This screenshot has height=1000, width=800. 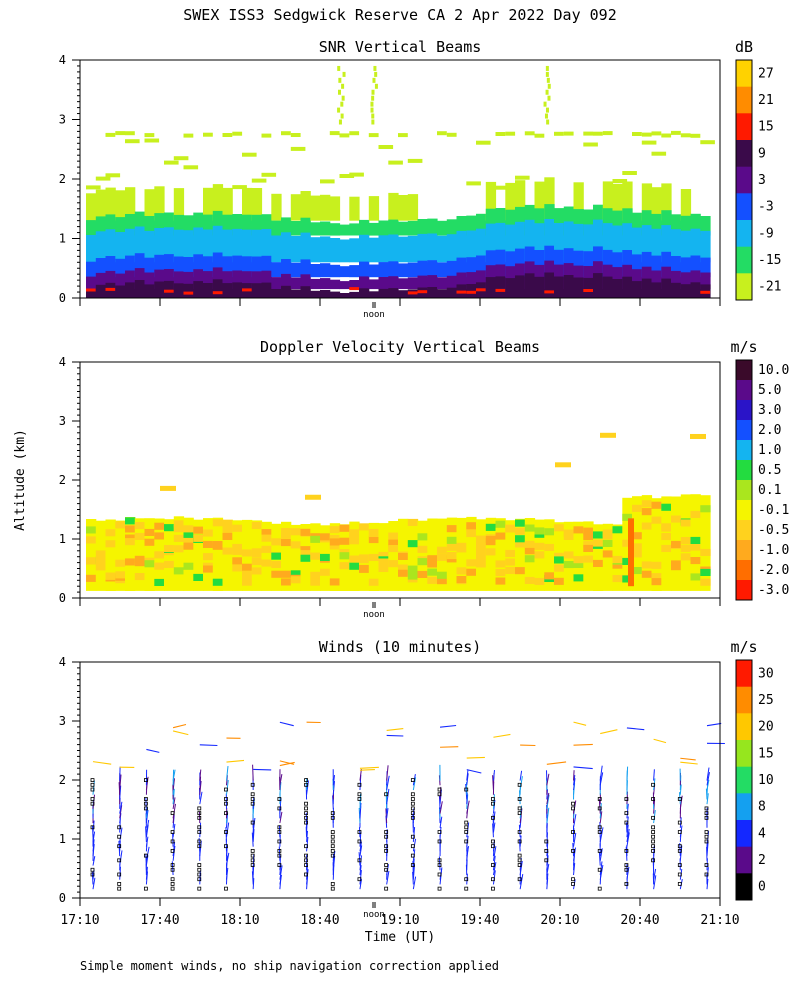 I want to click on colorbar-label: 15, so click(x=766, y=753).